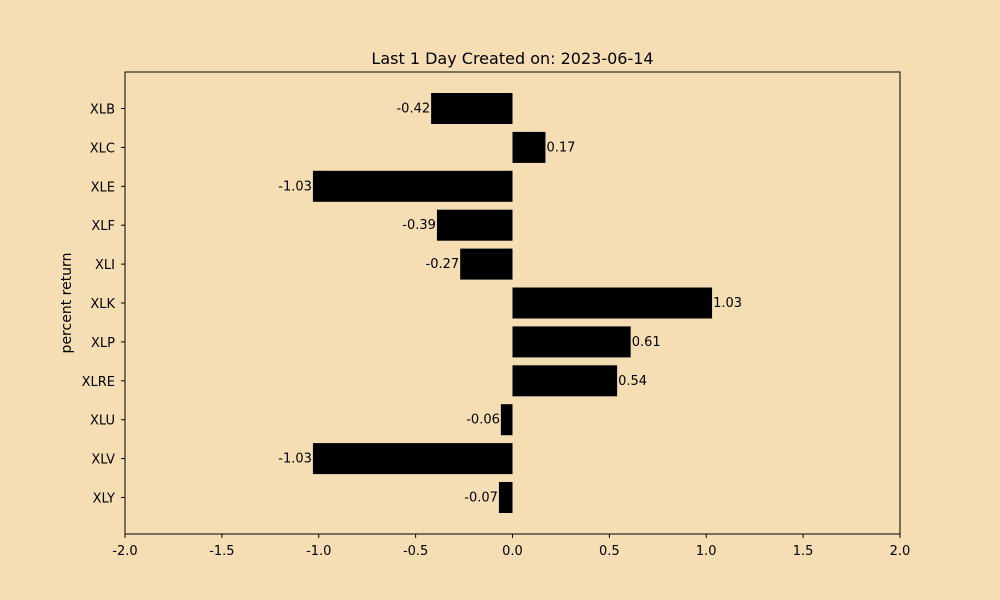 Image resolution: width=1000 pixels, height=600 pixels. What do you see at coordinates (706, 551) in the screenshot?
I see `x-tick-label: 1.0` at bounding box center [706, 551].